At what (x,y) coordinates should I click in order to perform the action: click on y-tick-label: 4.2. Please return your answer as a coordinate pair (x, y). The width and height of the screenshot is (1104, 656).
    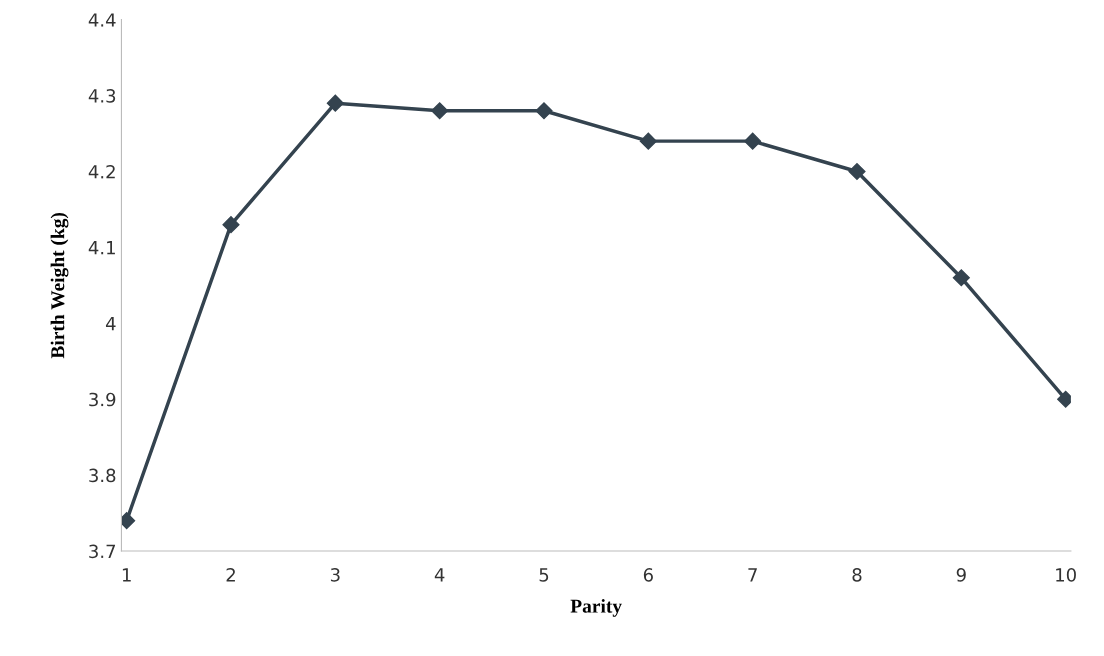
    Looking at the image, I should click on (101, 171).